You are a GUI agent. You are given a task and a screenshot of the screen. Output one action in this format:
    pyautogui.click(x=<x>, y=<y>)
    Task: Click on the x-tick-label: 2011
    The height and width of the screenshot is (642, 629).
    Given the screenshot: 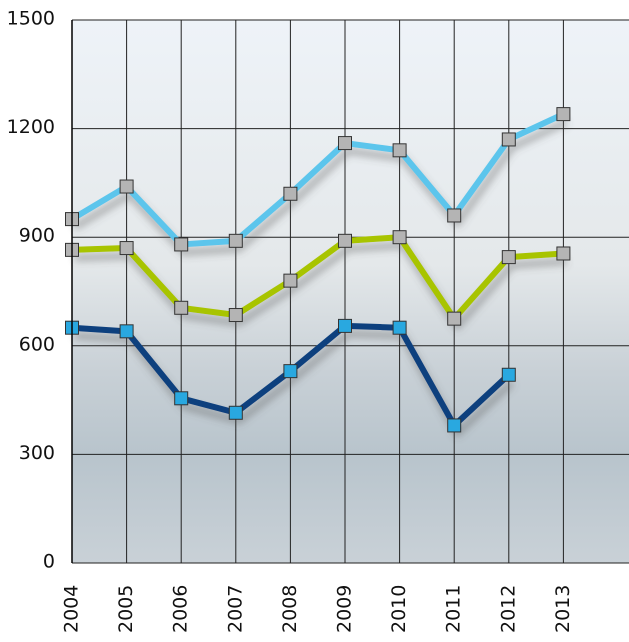 What is the action you would take?
    pyautogui.click(x=454, y=609)
    